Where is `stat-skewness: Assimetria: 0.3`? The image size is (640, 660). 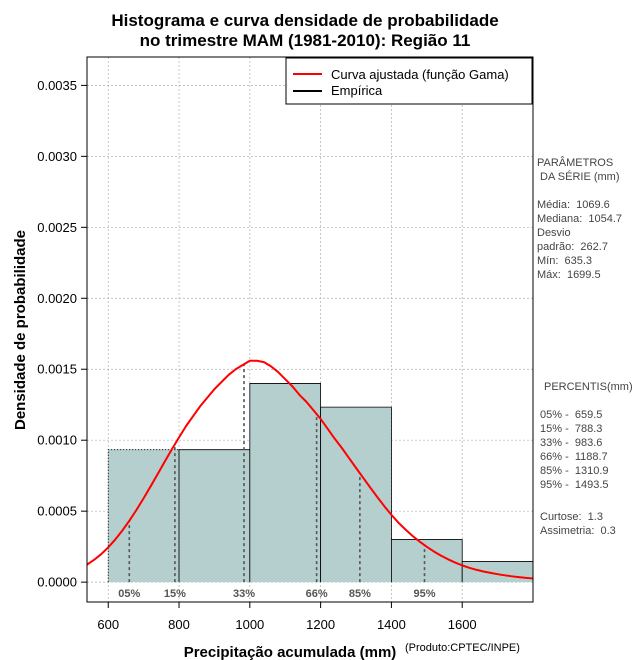 stat-skewness: Assimetria: 0.3 is located at coordinates (578, 531).